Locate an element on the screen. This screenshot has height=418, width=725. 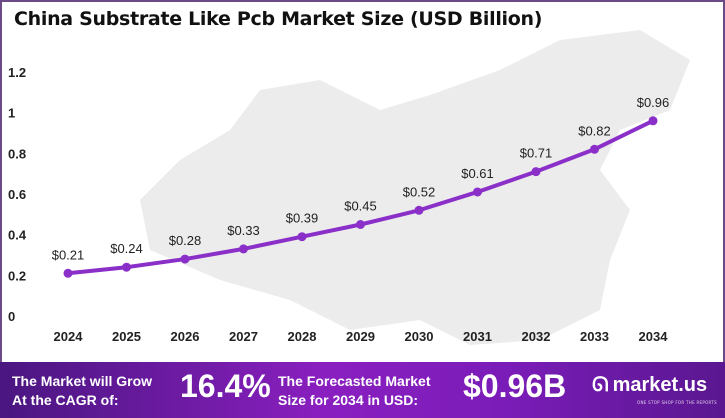
data-label: $0.24 is located at coordinates (126, 248).